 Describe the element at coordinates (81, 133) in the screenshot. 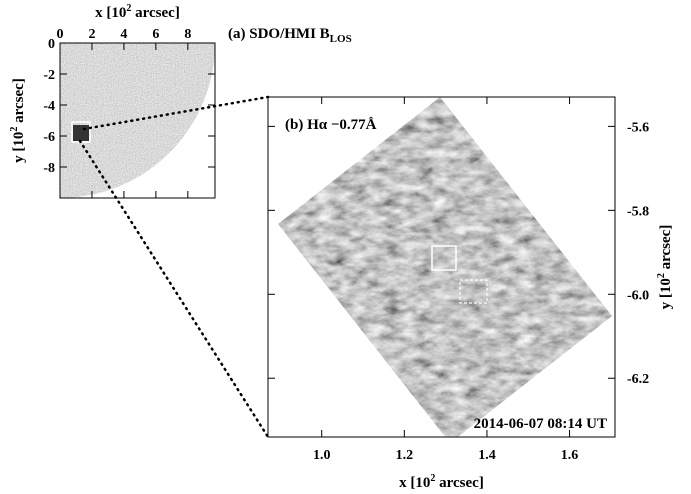

I see `ar-patch` at that location.